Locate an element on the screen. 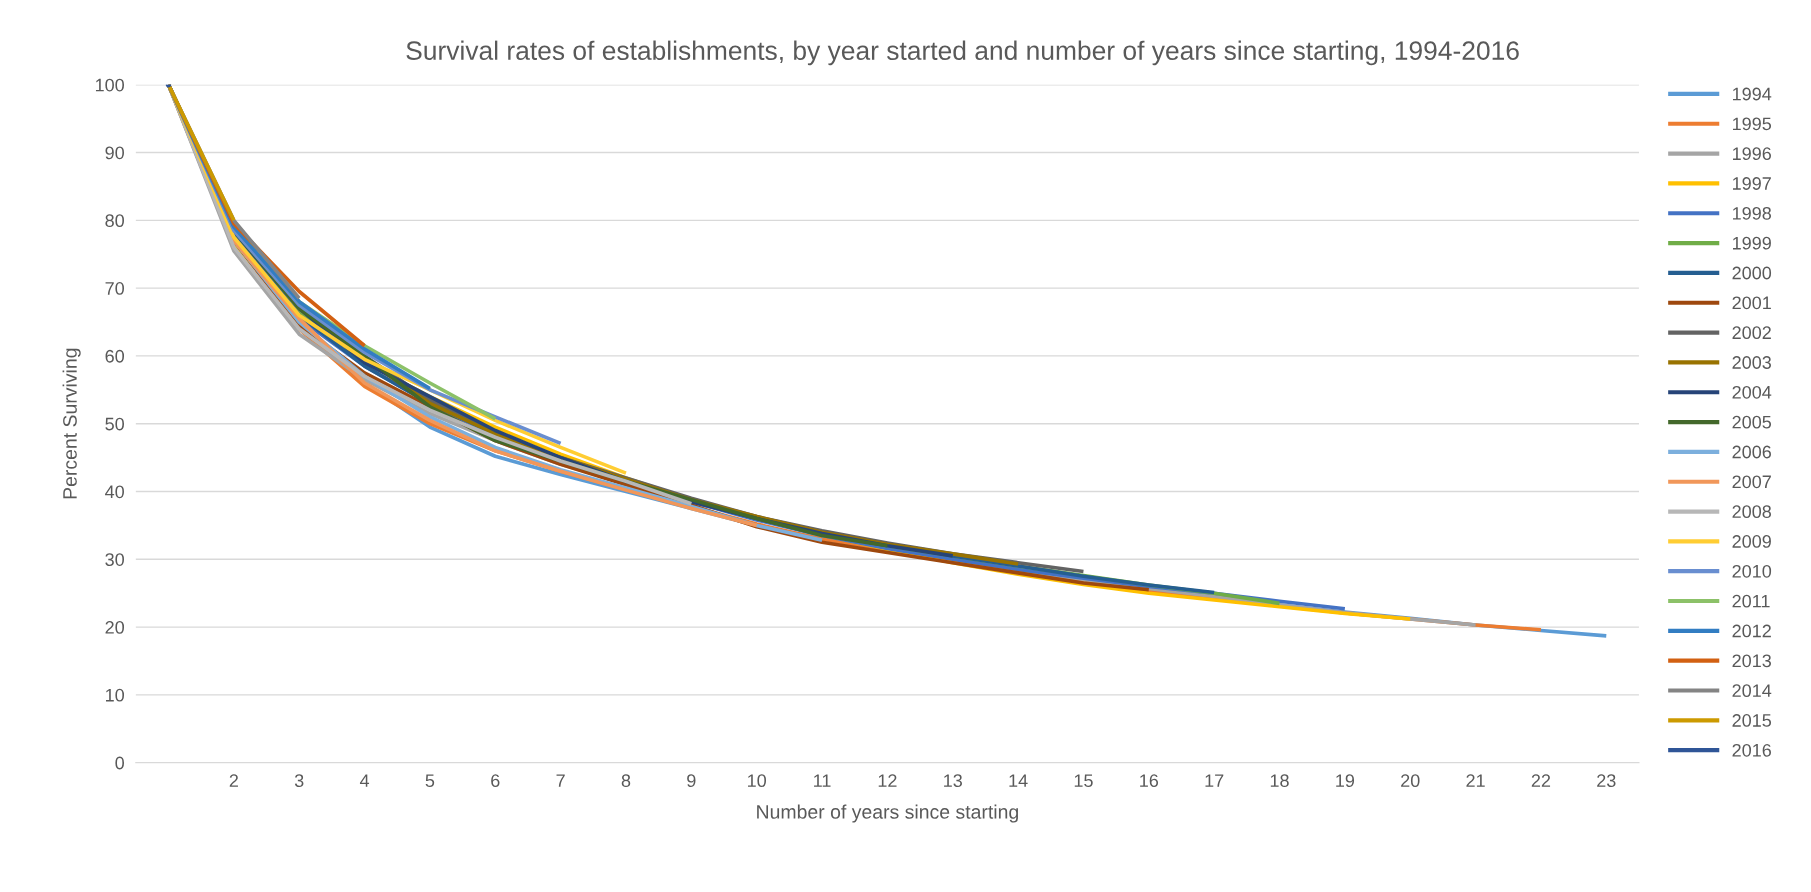  x-tick-label: 15 is located at coordinates (1083, 781).